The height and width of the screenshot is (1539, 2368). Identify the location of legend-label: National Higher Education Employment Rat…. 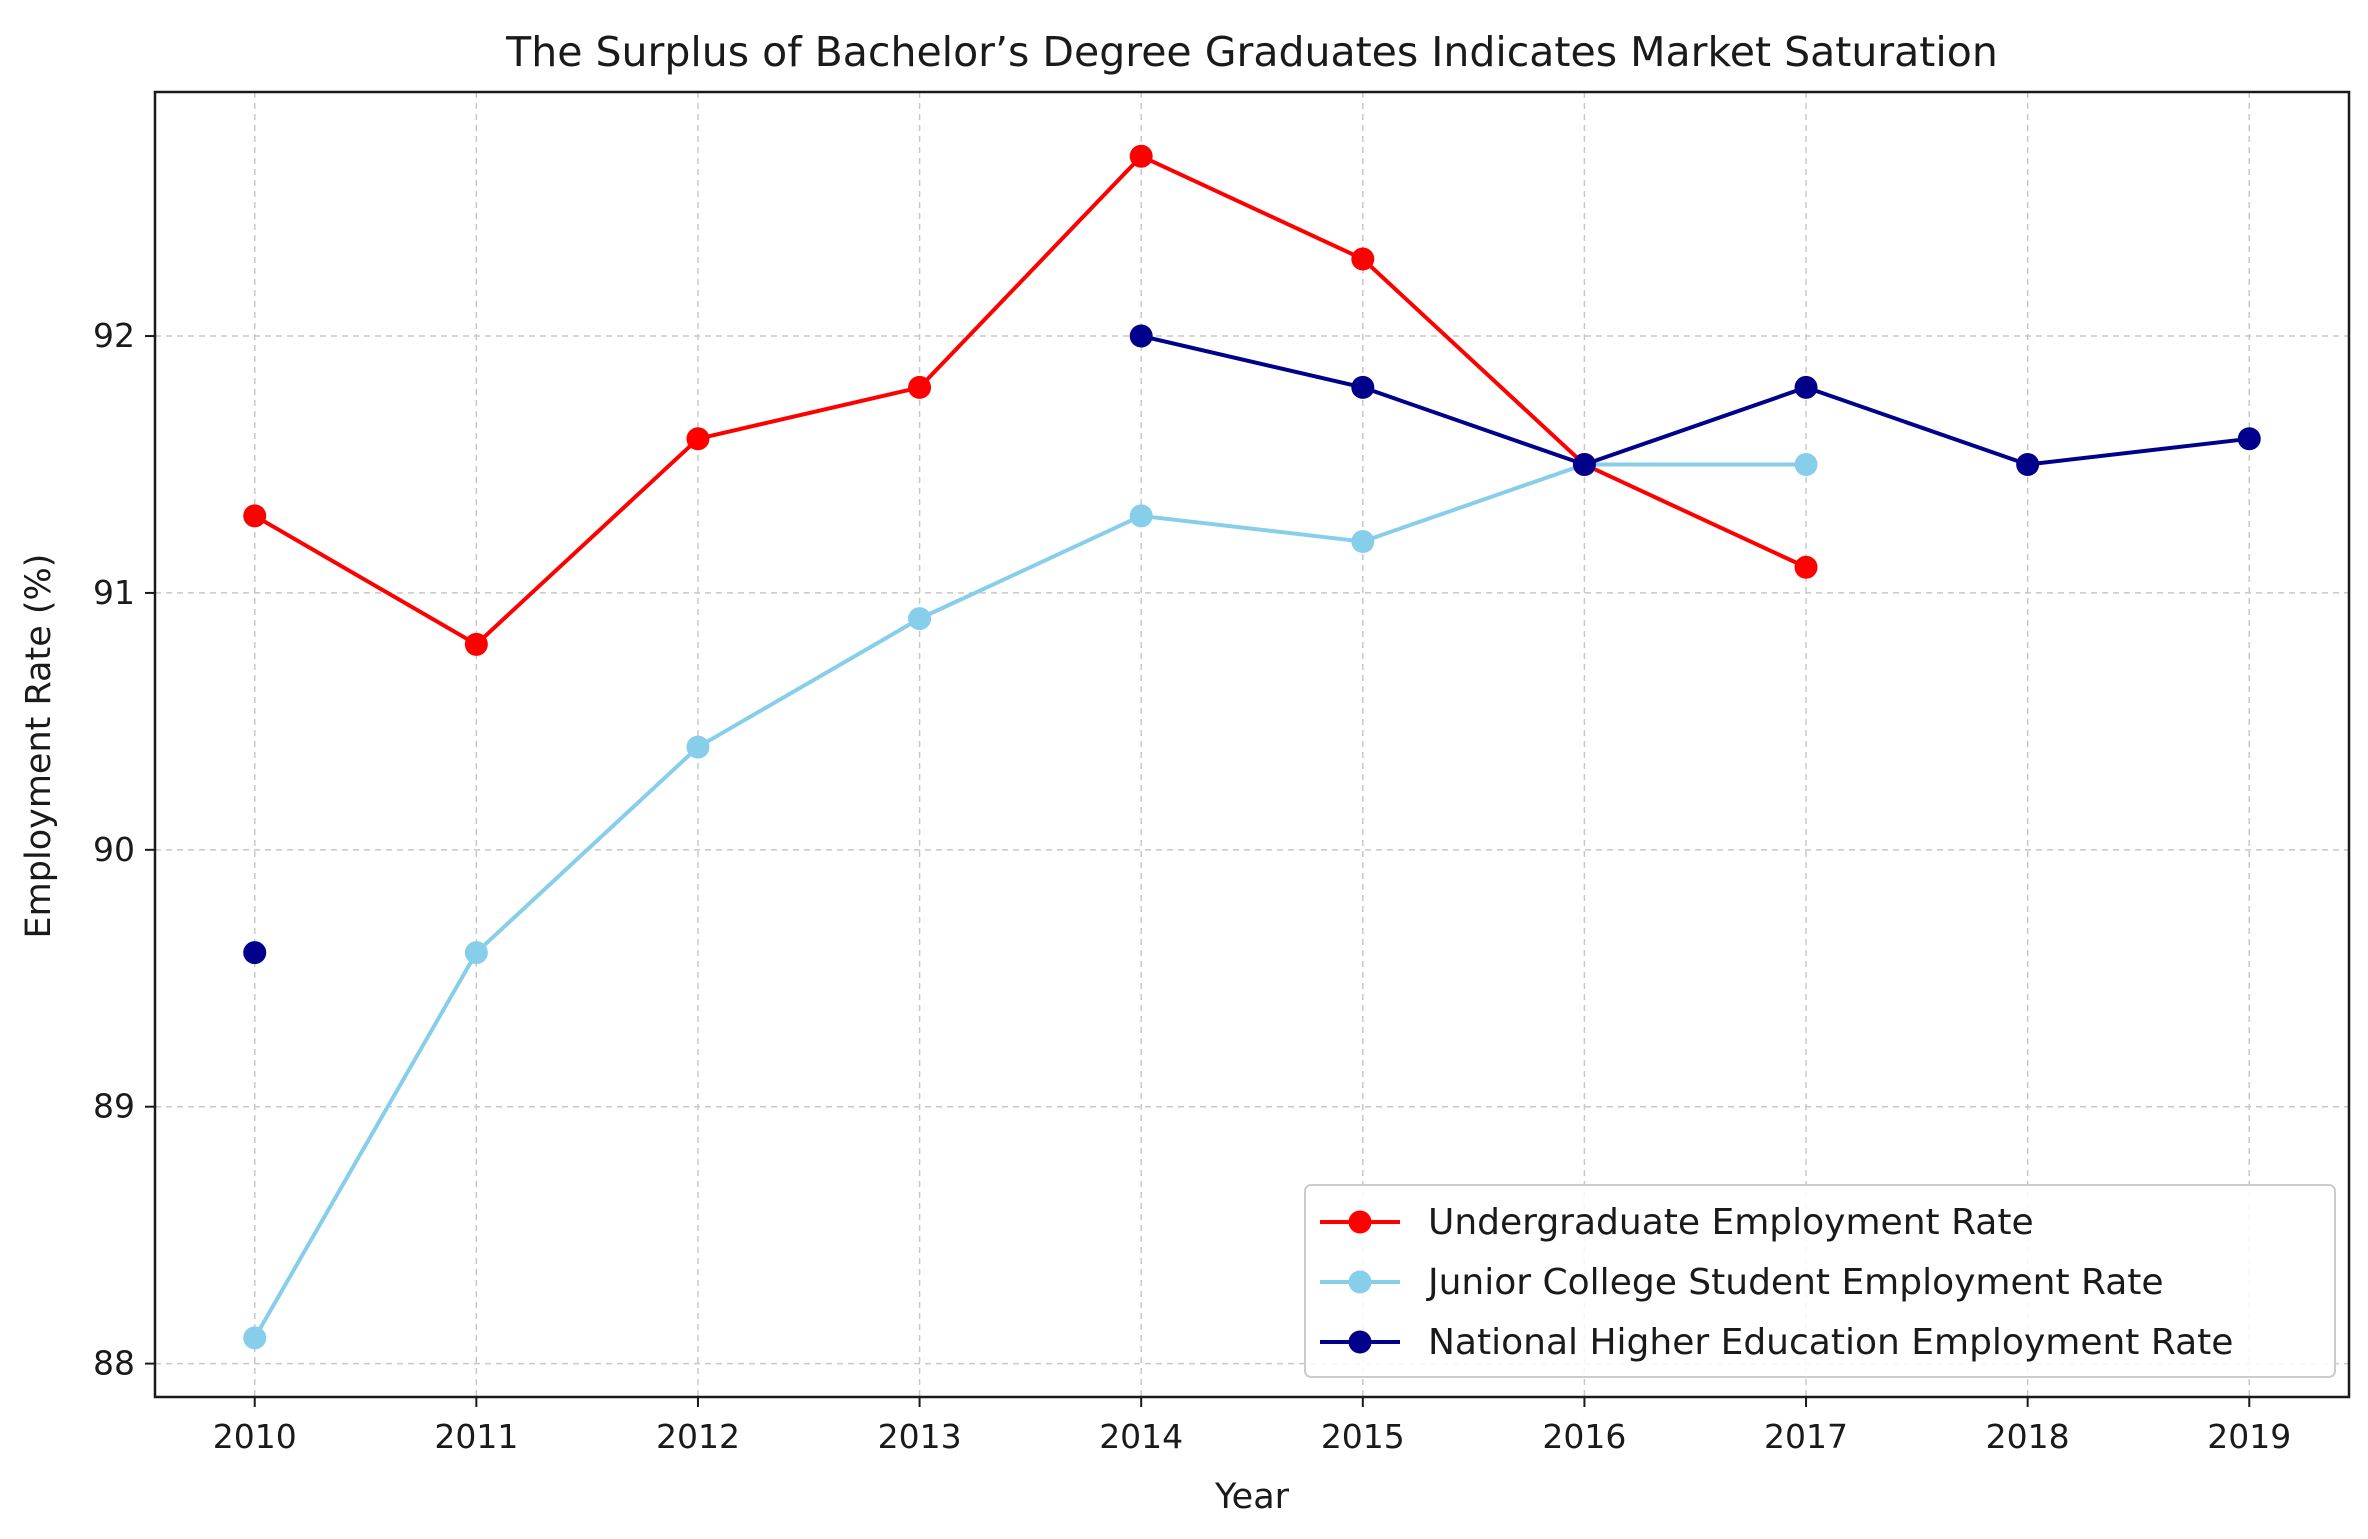
(1830, 1342).